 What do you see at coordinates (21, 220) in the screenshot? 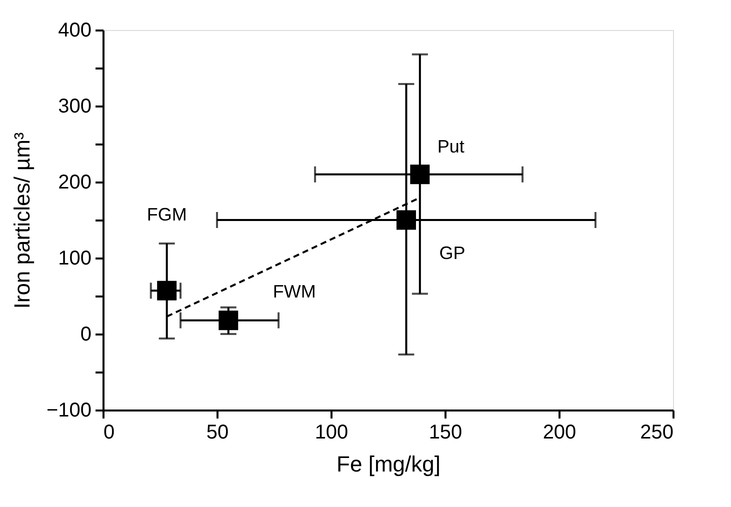
I see `y-axis-title: Iron particles/ µm³` at bounding box center [21, 220].